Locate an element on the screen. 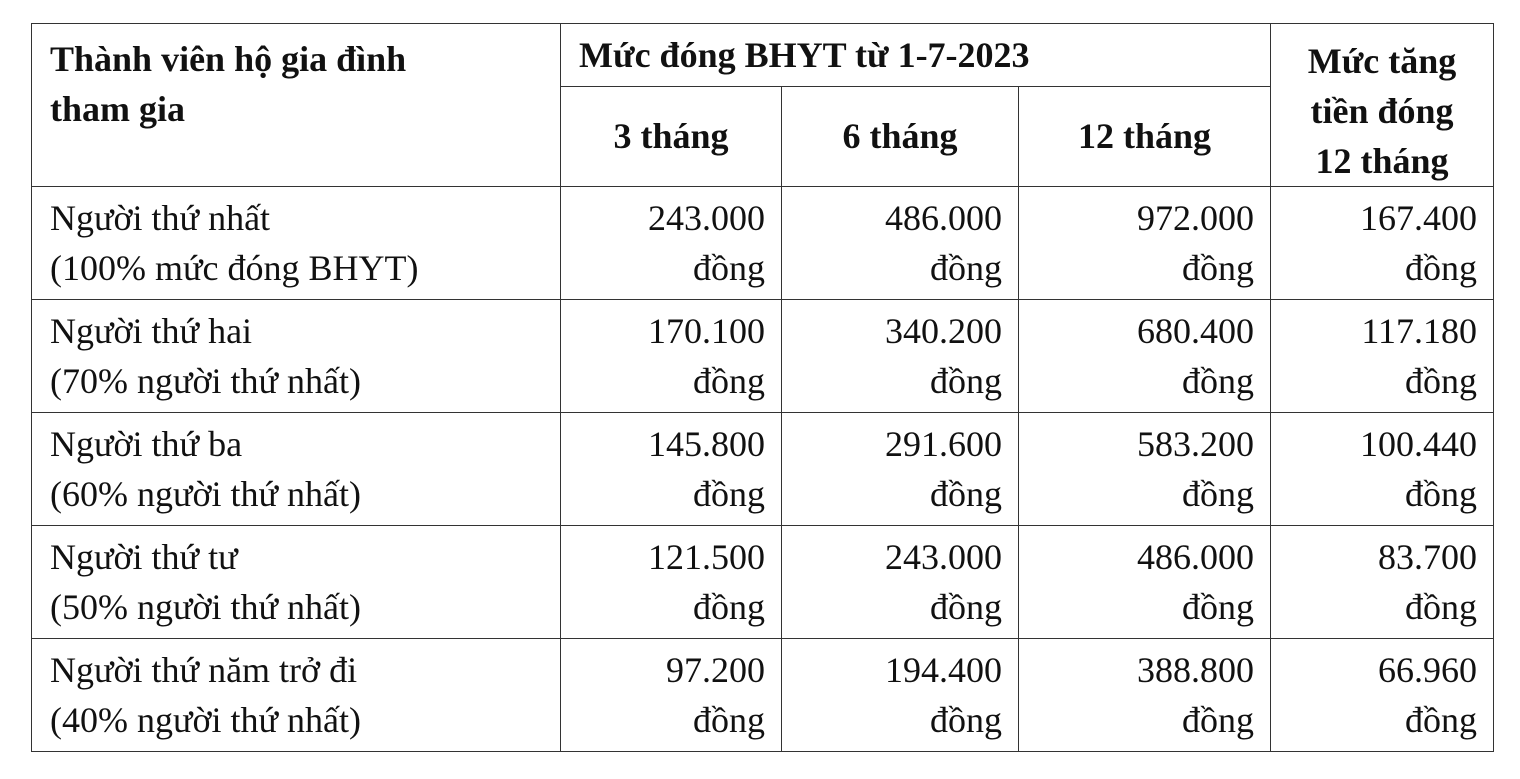 Image resolution: width=1520 pixels, height=779 pixels. amount-cell: 291.600 đồng is located at coordinates (900, 469).